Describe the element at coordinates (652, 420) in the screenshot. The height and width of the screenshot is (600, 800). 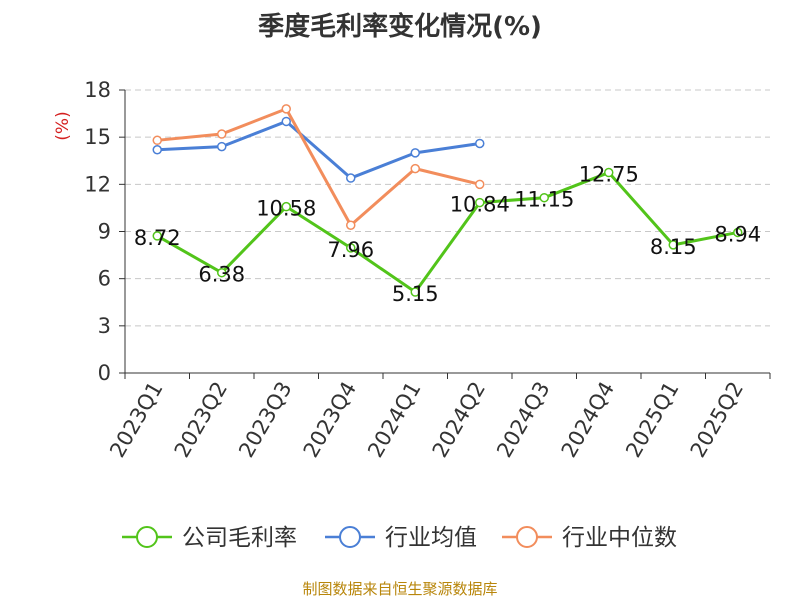
I see `x-tick-label: 2025Q1` at that location.